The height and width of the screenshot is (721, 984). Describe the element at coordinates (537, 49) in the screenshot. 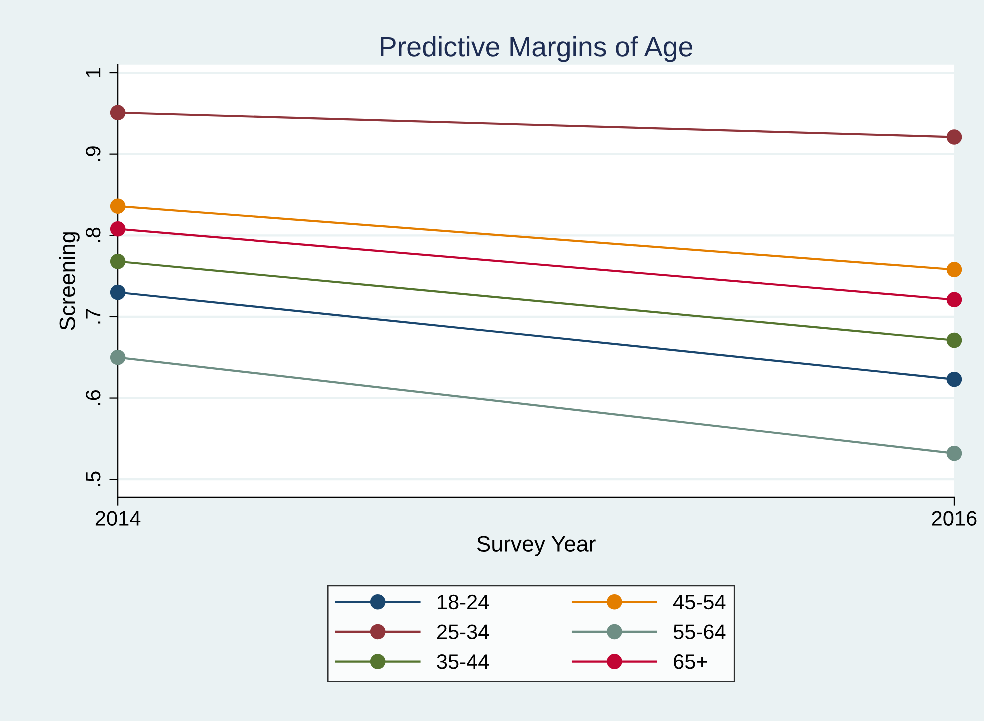

I see `chart-title: Predictive Margins of Age` at that location.